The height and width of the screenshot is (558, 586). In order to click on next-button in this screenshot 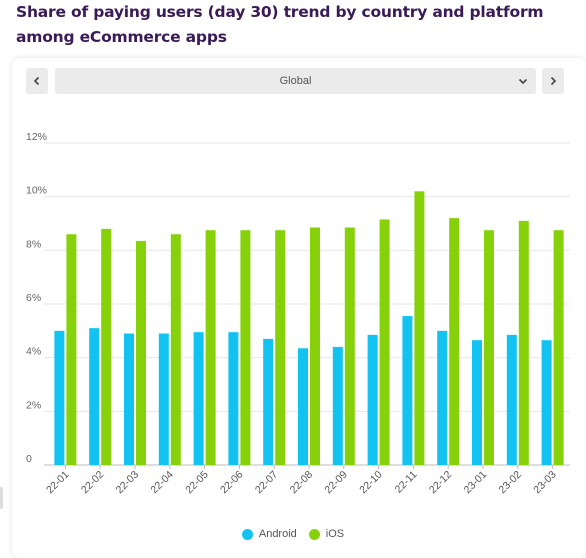, I will do `click(553, 81)`.